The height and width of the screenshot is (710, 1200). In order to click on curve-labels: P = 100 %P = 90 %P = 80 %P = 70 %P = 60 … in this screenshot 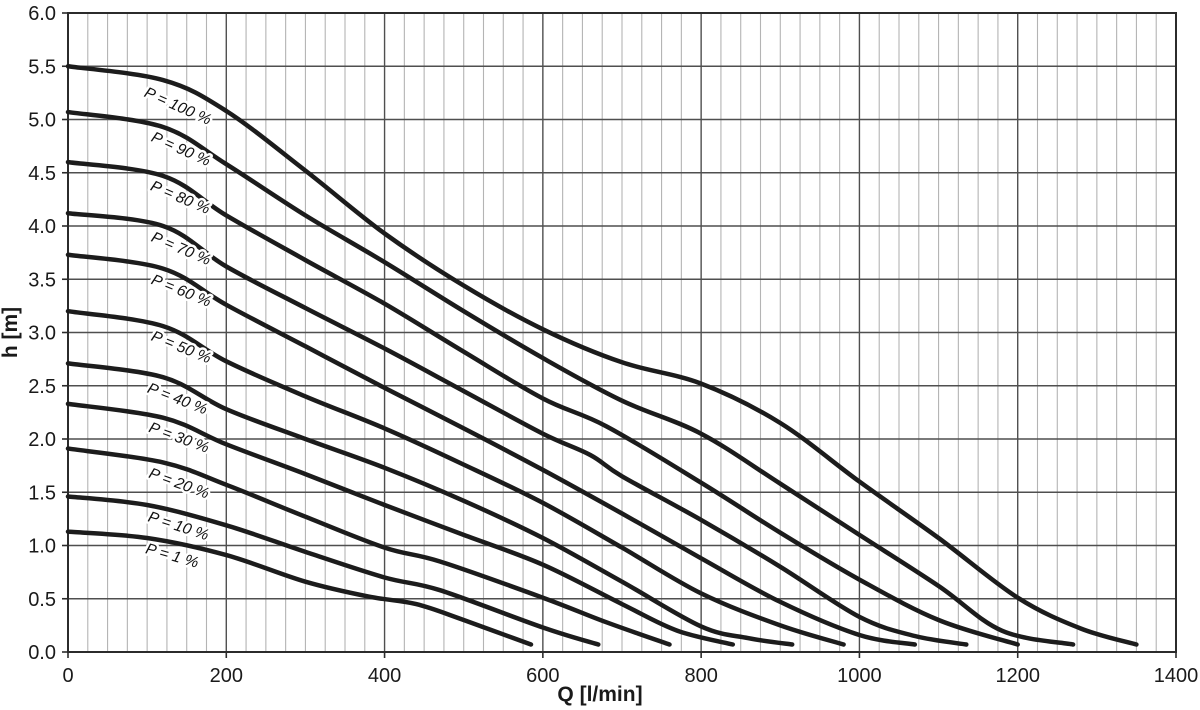, I will do `click(177, 328)`.